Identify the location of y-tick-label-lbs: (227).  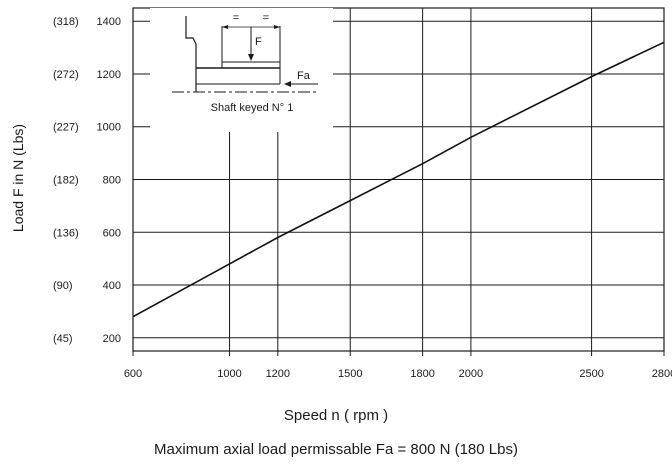
(66, 128).